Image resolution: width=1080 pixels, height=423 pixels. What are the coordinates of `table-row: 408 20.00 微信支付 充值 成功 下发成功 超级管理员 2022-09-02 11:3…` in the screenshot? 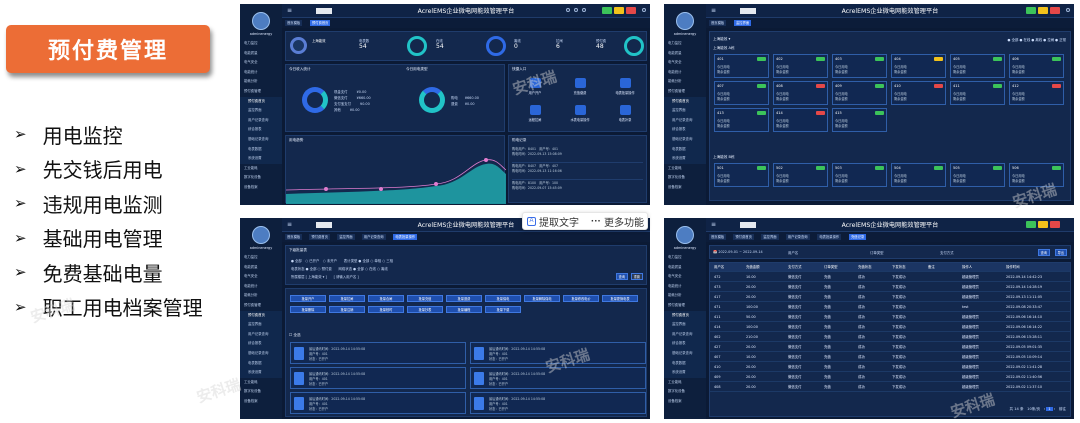 It's located at (890, 387).